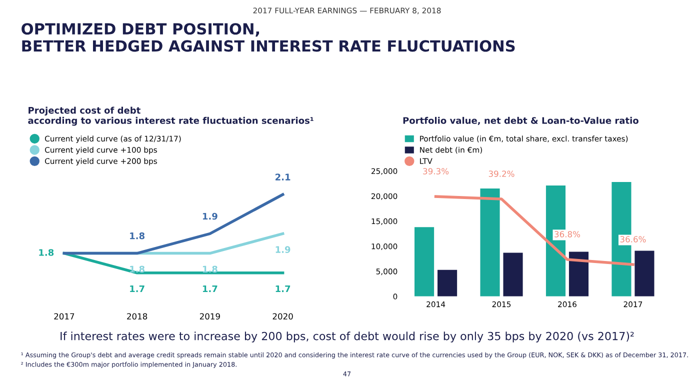 The width and height of the screenshot is (694, 380). Describe the element at coordinates (501, 173) in the screenshot. I see `data-label: 39.2%` at that location.